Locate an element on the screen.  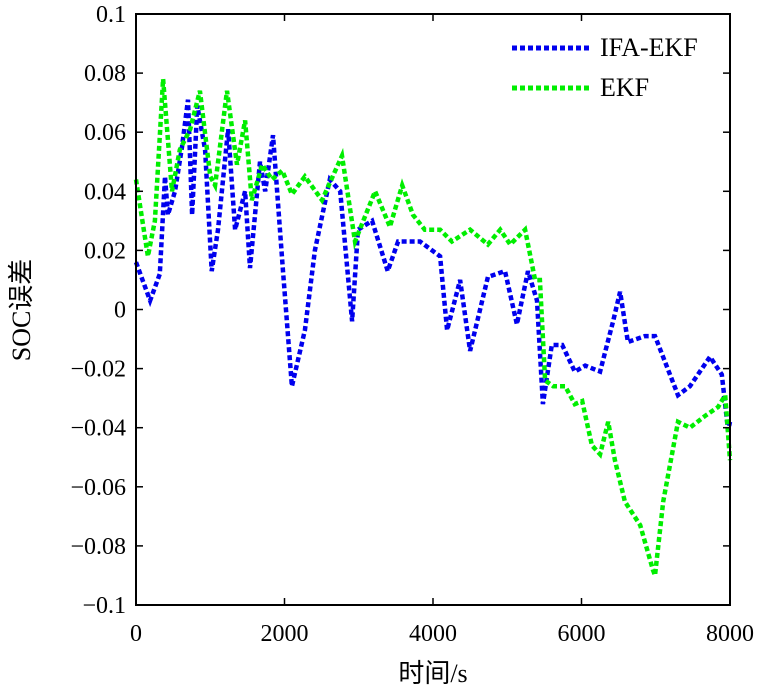
legend: IFA-EKF EKF is located at coordinates (605, 67).